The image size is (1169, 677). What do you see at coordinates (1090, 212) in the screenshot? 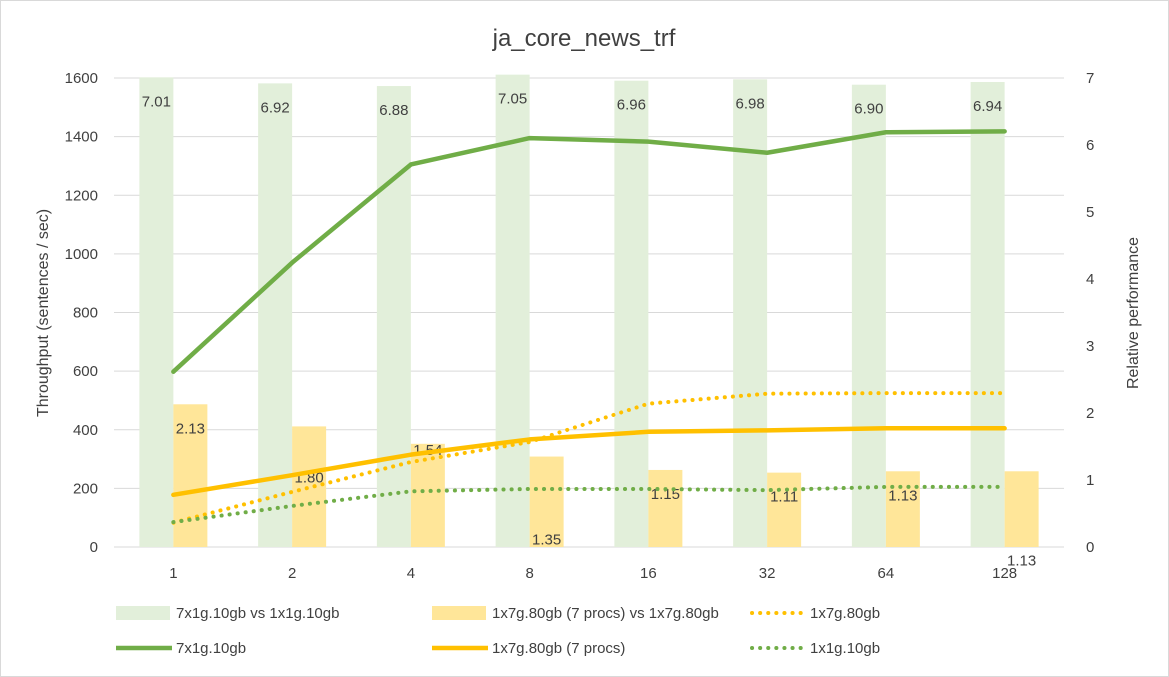
I see `y2-tick-label: 5` at bounding box center [1090, 212].